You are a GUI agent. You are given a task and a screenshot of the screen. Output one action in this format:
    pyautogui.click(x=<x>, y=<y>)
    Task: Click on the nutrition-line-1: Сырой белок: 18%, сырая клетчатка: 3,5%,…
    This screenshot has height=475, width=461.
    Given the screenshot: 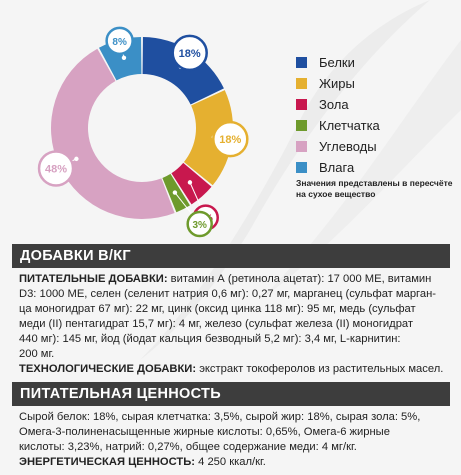 What is the action you would take?
    pyautogui.click(x=220, y=417)
    